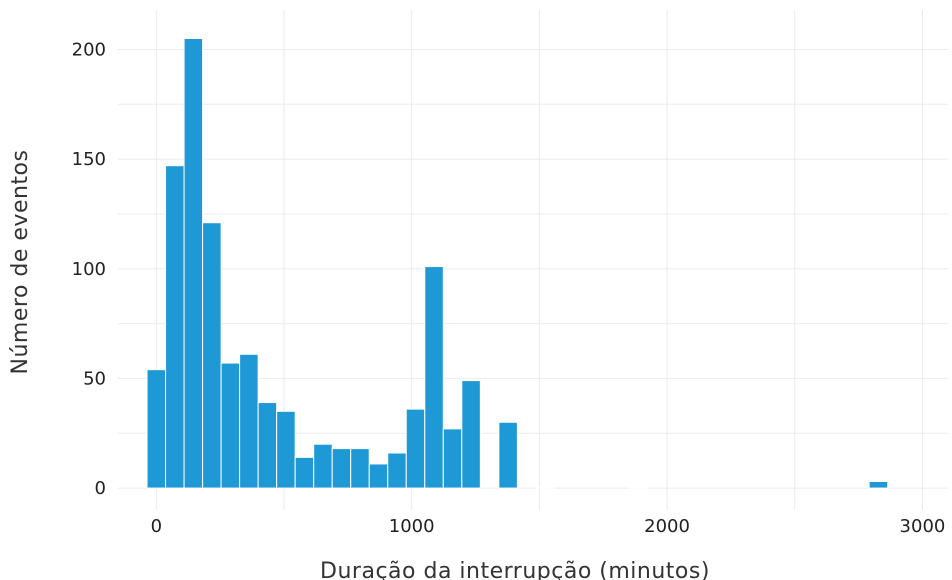  Describe the element at coordinates (156, 526) in the screenshot. I see `x-tick-label: 0` at that location.